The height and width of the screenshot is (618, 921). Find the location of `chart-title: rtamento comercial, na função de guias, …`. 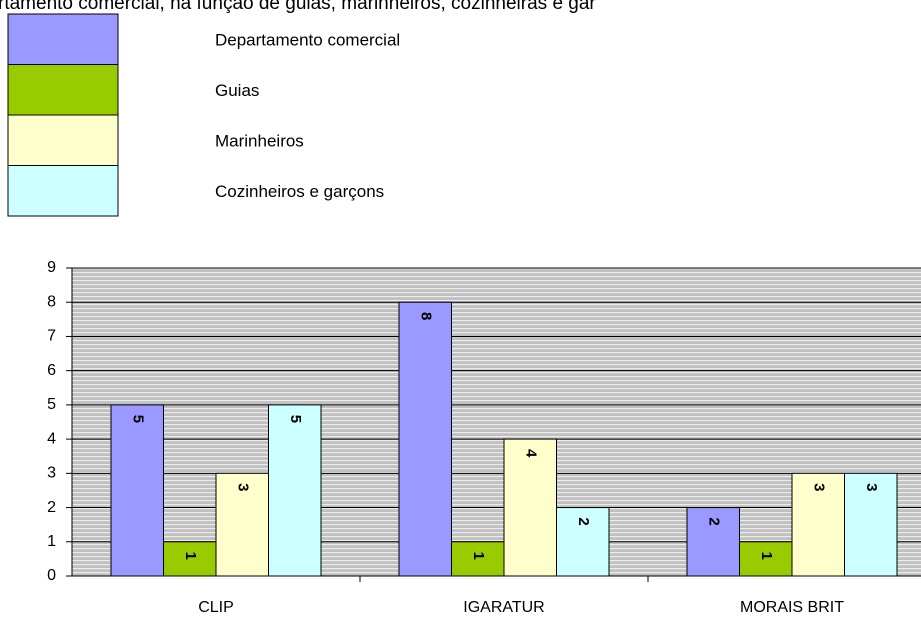

chart-title: rtamento comercial, na função de guias, … is located at coordinates (298, 7).